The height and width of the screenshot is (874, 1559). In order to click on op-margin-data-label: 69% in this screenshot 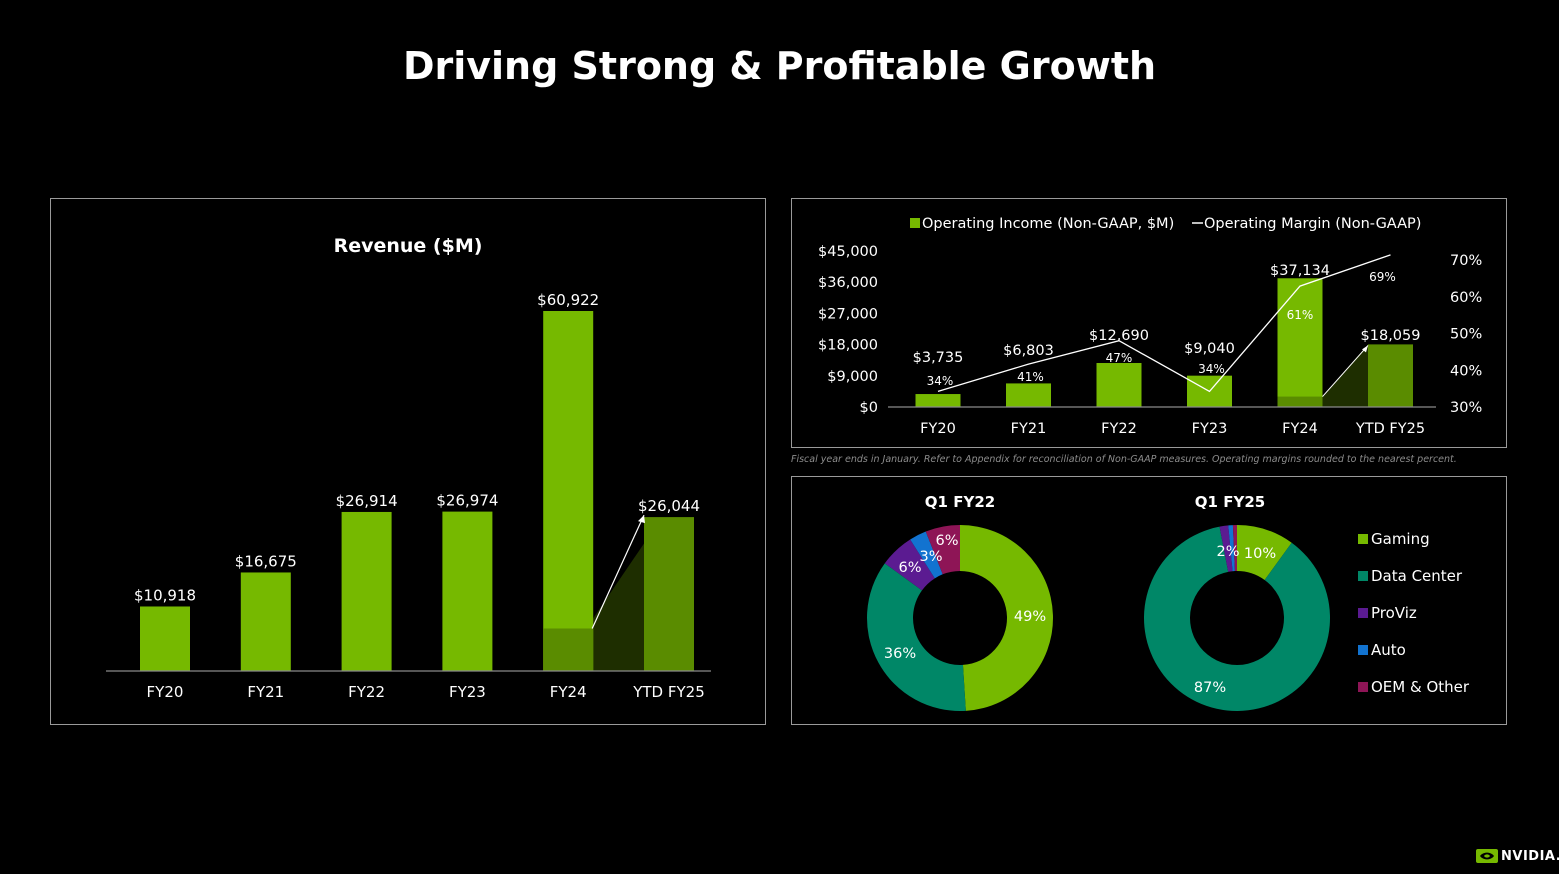, I will do `click(1382, 277)`.